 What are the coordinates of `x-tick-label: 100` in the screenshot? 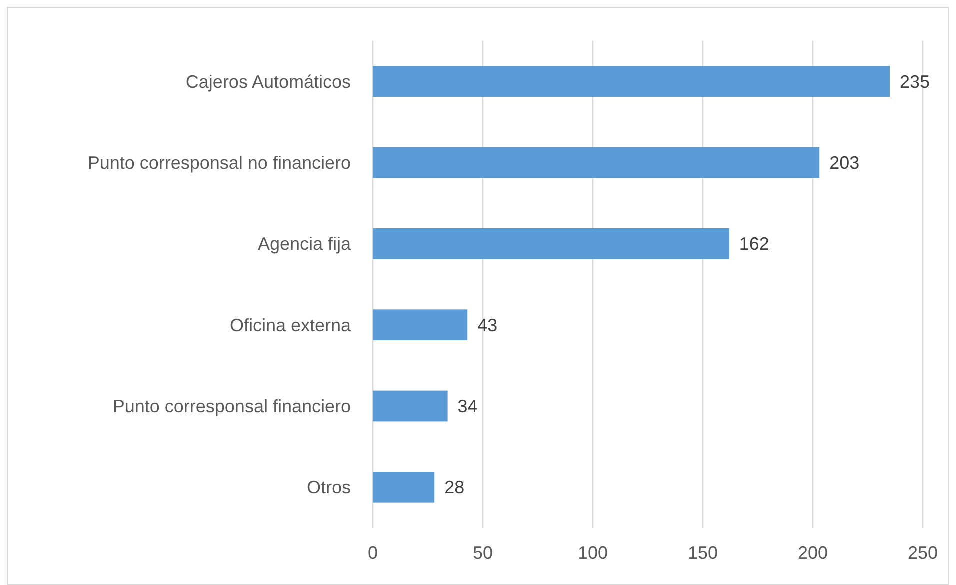 It's located at (593, 553).